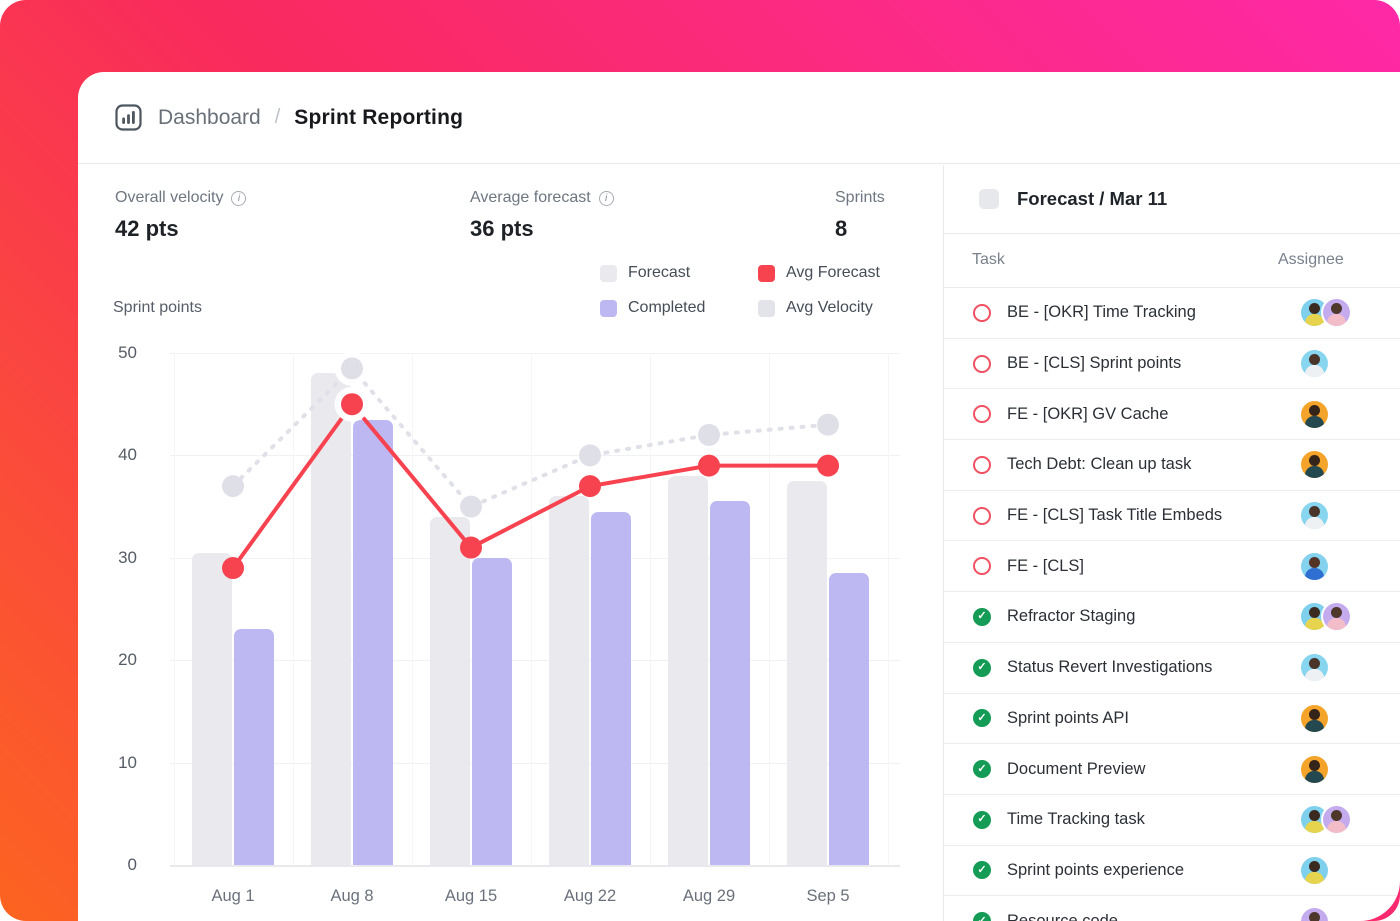  What do you see at coordinates (1071, 616) in the screenshot?
I see `task-title: Refractor Staging` at bounding box center [1071, 616].